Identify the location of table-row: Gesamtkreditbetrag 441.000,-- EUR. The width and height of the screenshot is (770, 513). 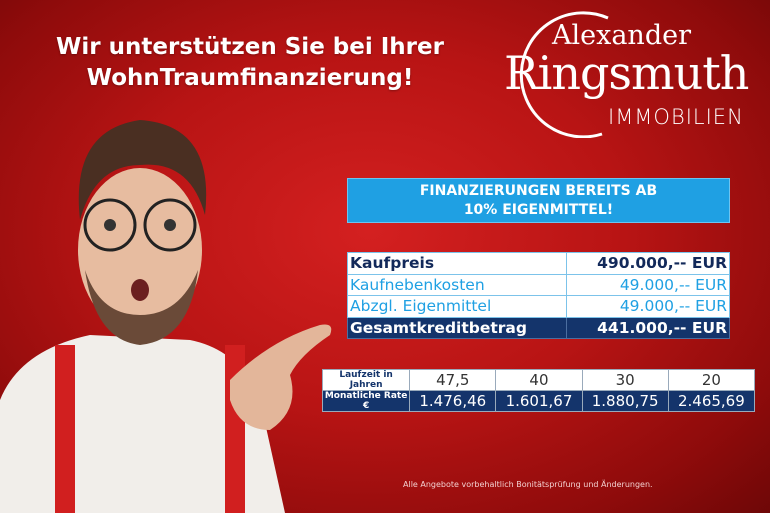
(538, 327).